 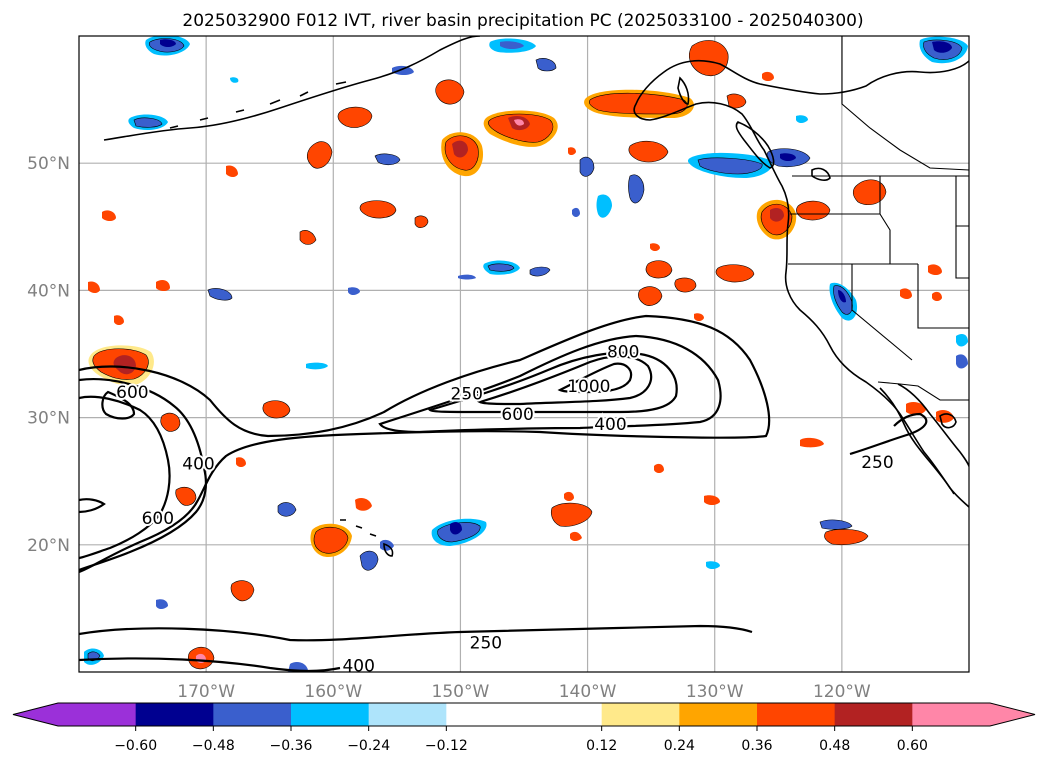 What do you see at coordinates (48, 546) in the screenshot?
I see `latitude-label: 20°N` at bounding box center [48, 546].